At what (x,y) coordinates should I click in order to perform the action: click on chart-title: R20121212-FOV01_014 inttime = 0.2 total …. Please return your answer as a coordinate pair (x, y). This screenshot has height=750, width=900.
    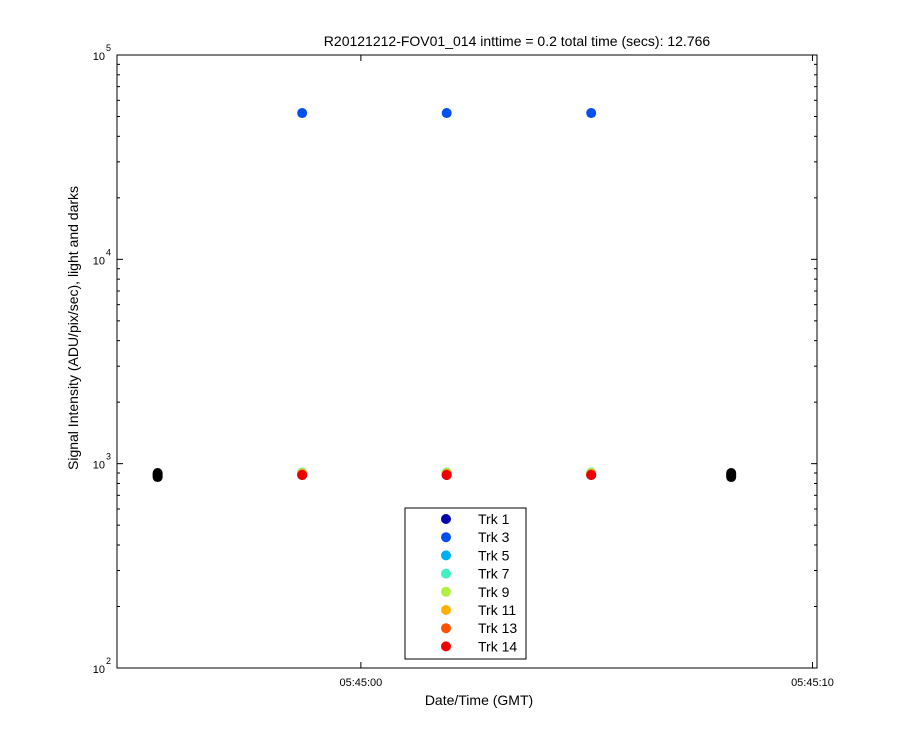
    Looking at the image, I should click on (517, 41).